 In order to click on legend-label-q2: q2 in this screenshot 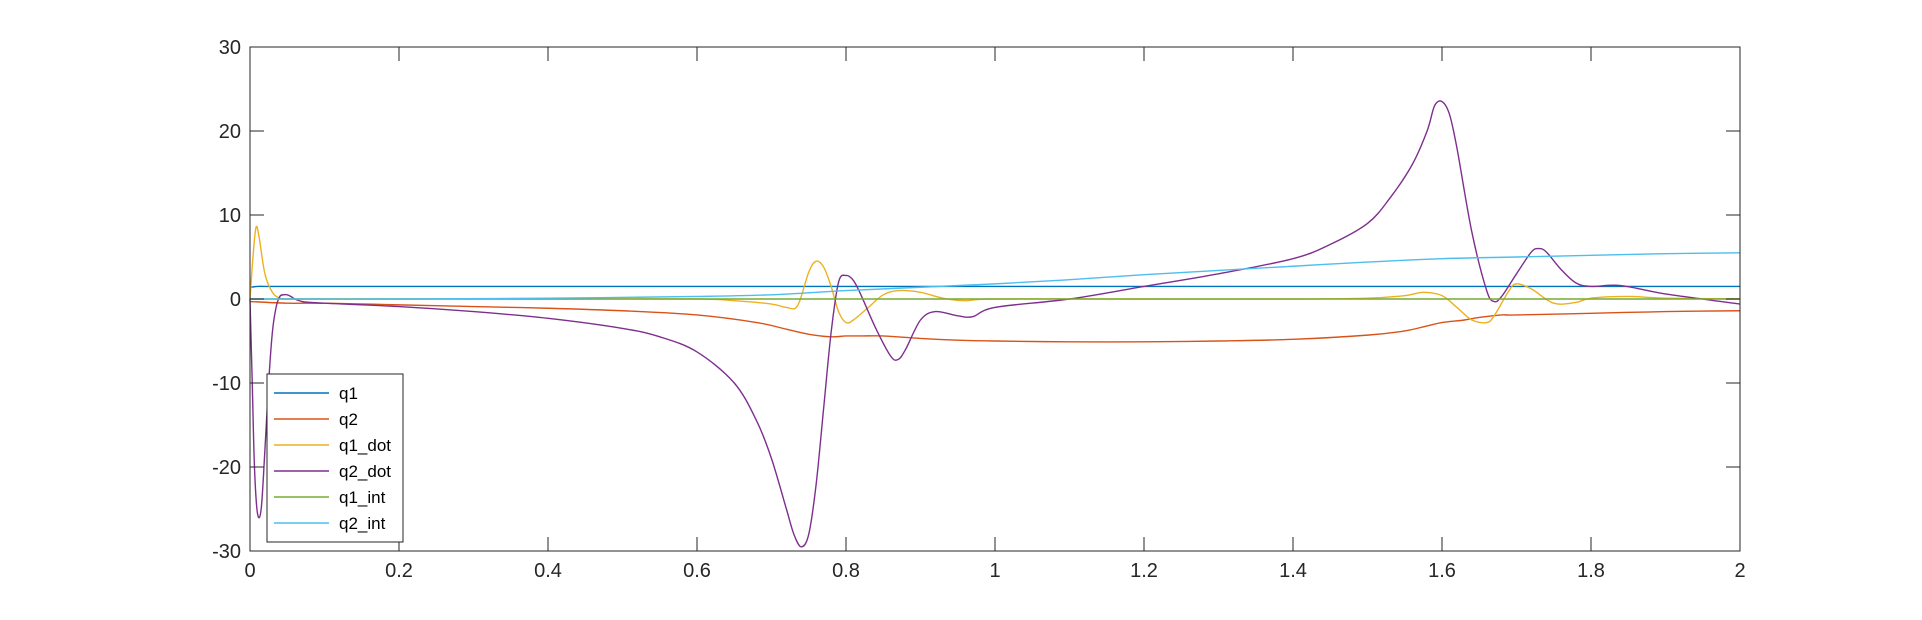, I will do `click(348, 419)`.